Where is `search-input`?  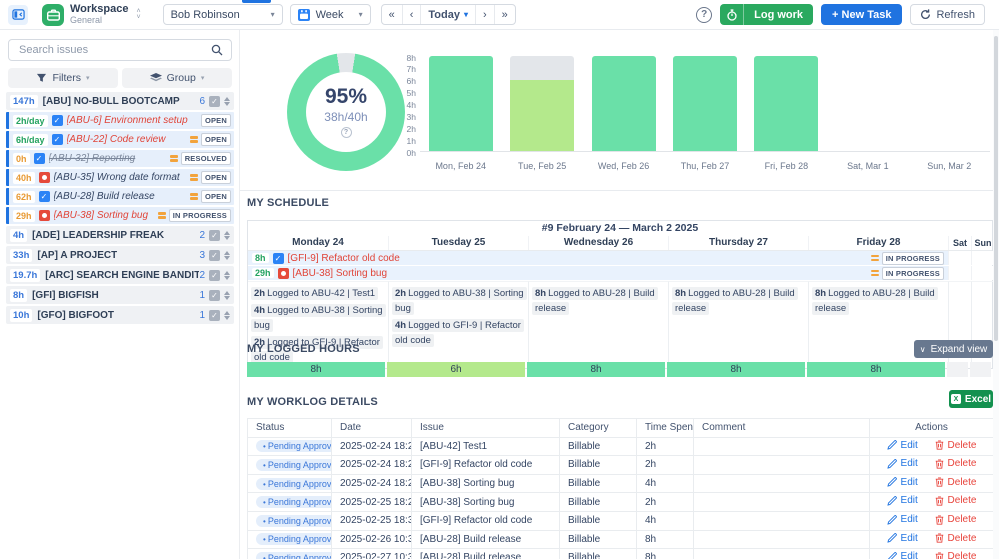 search-input is located at coordinates (114, 50).